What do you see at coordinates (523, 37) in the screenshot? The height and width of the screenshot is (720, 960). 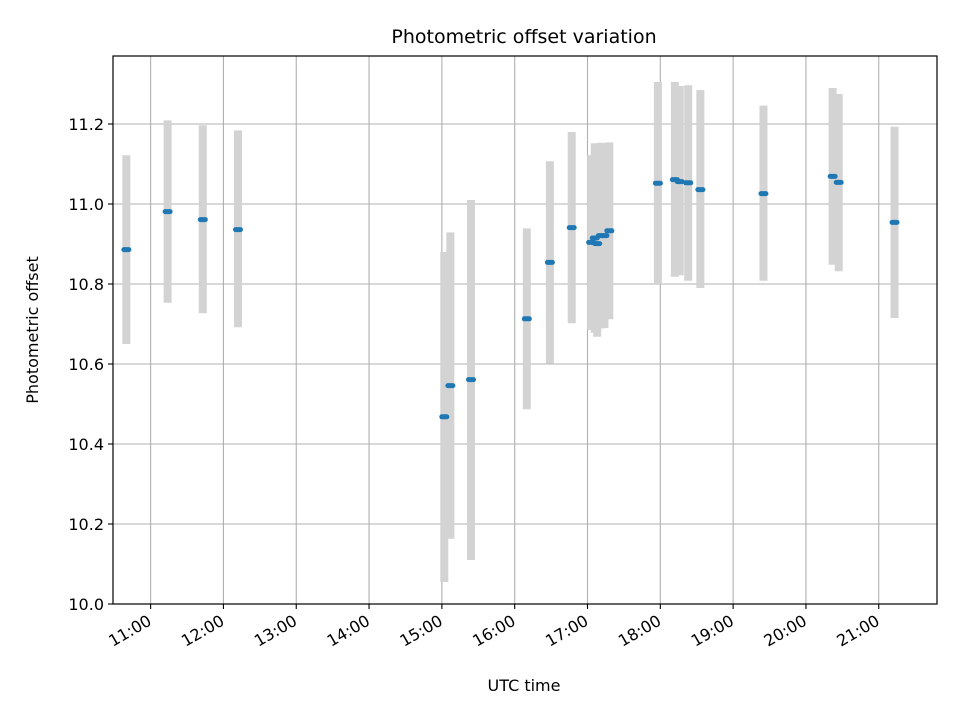 I see `chart-title: Photometric offset variation` at bounding box center [523, 37].